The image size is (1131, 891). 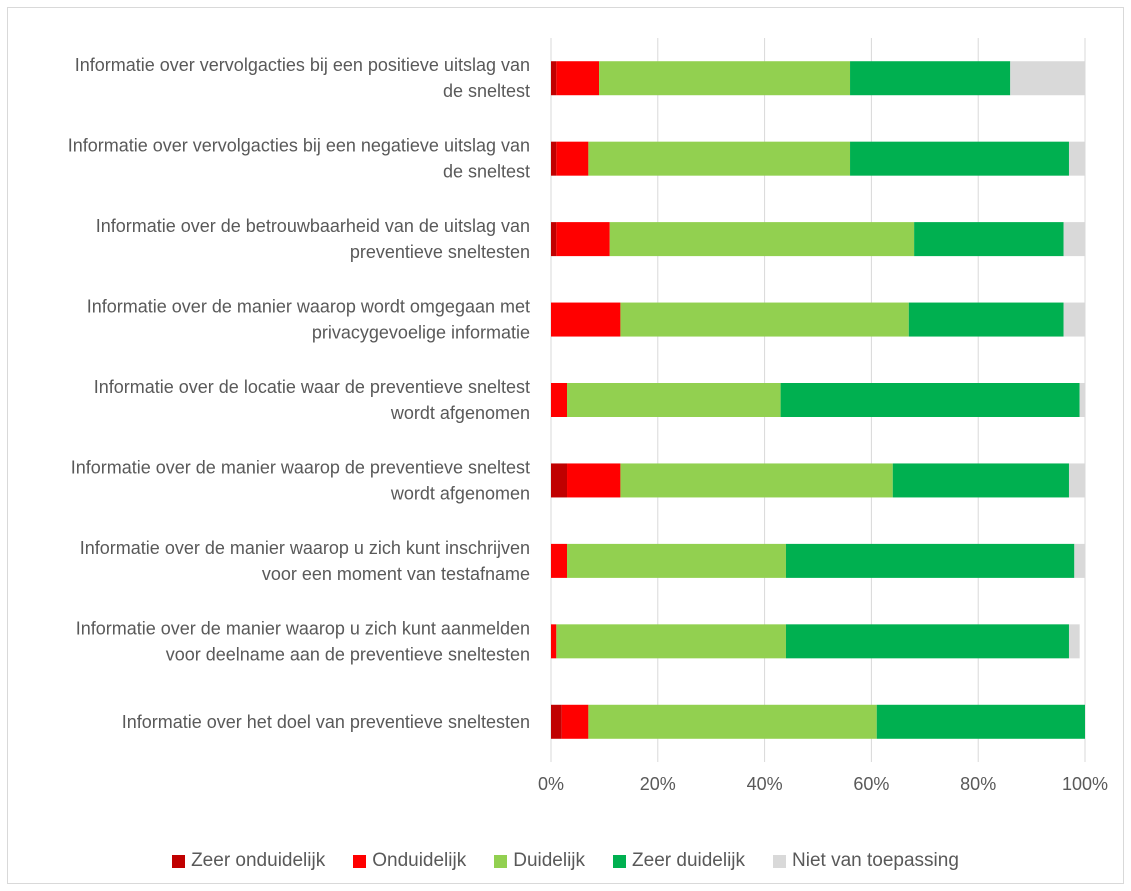 I want to click on x-tick-label: 0%, so click(x=551, y=784).